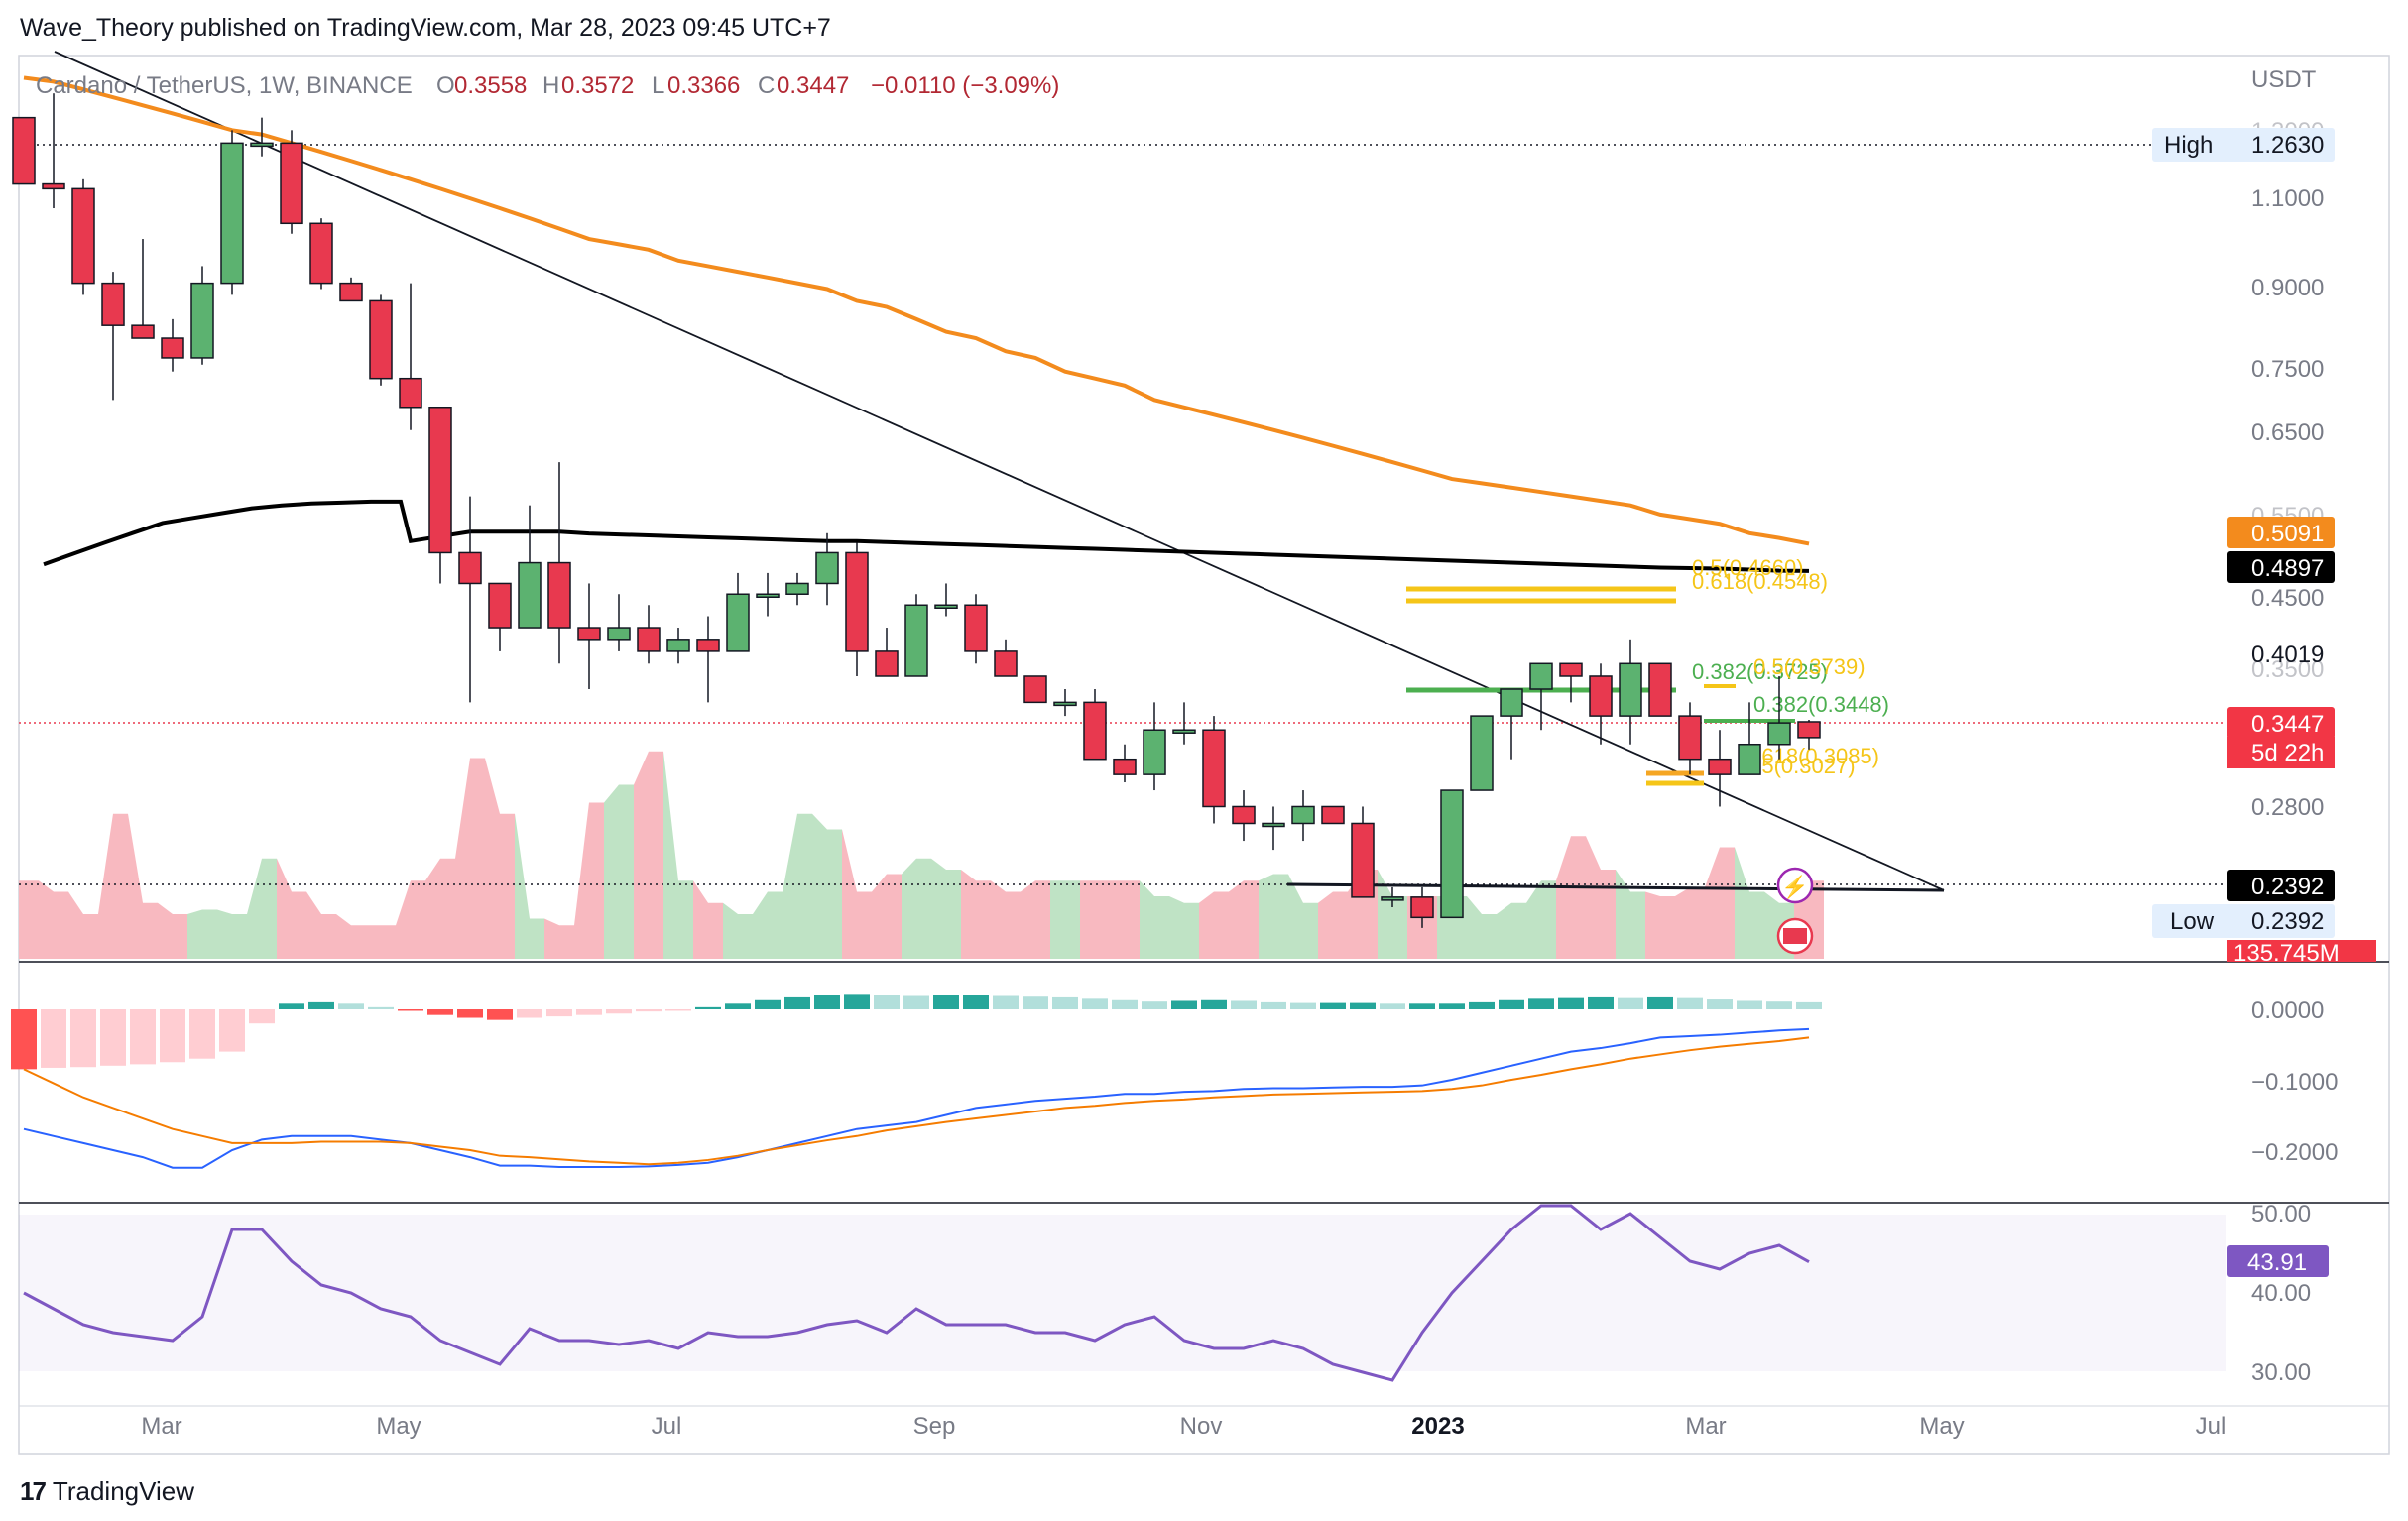 The image size is (2408, 1521). I want to click on support-tag-bg, so click(2281, 885).